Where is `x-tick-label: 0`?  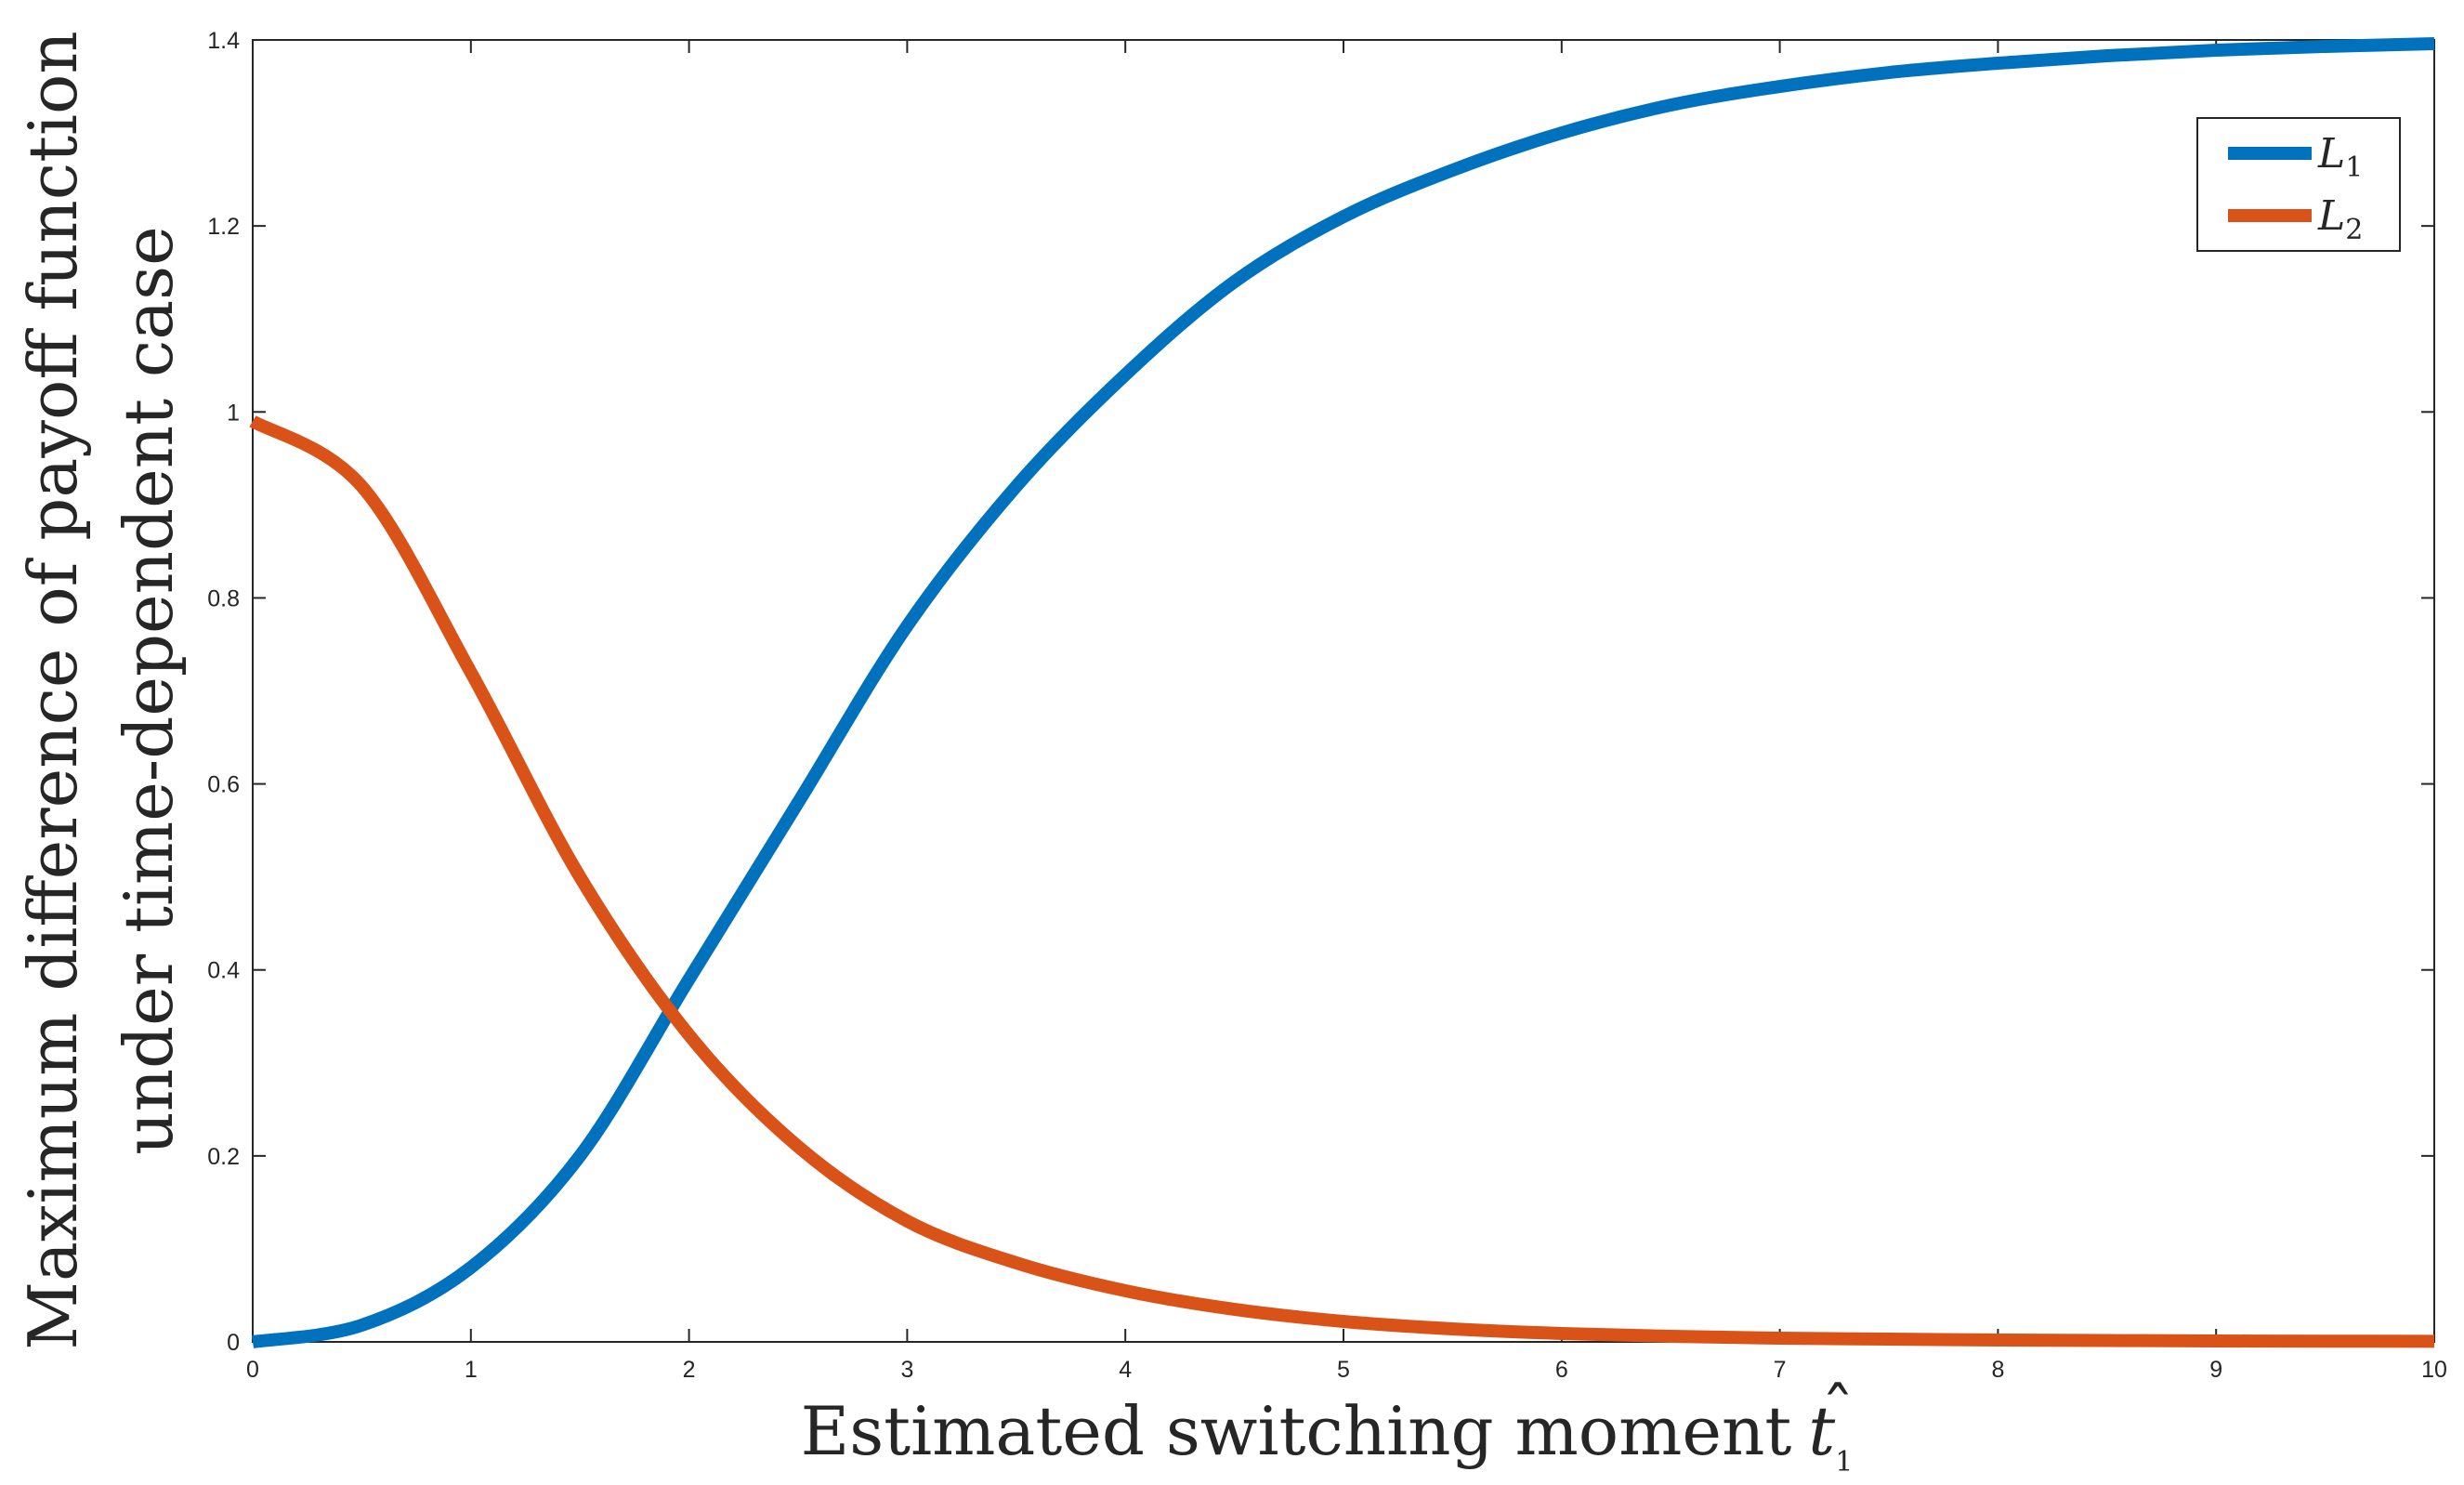 x-tick-label: 0 is located at coordinates (253, 1370).